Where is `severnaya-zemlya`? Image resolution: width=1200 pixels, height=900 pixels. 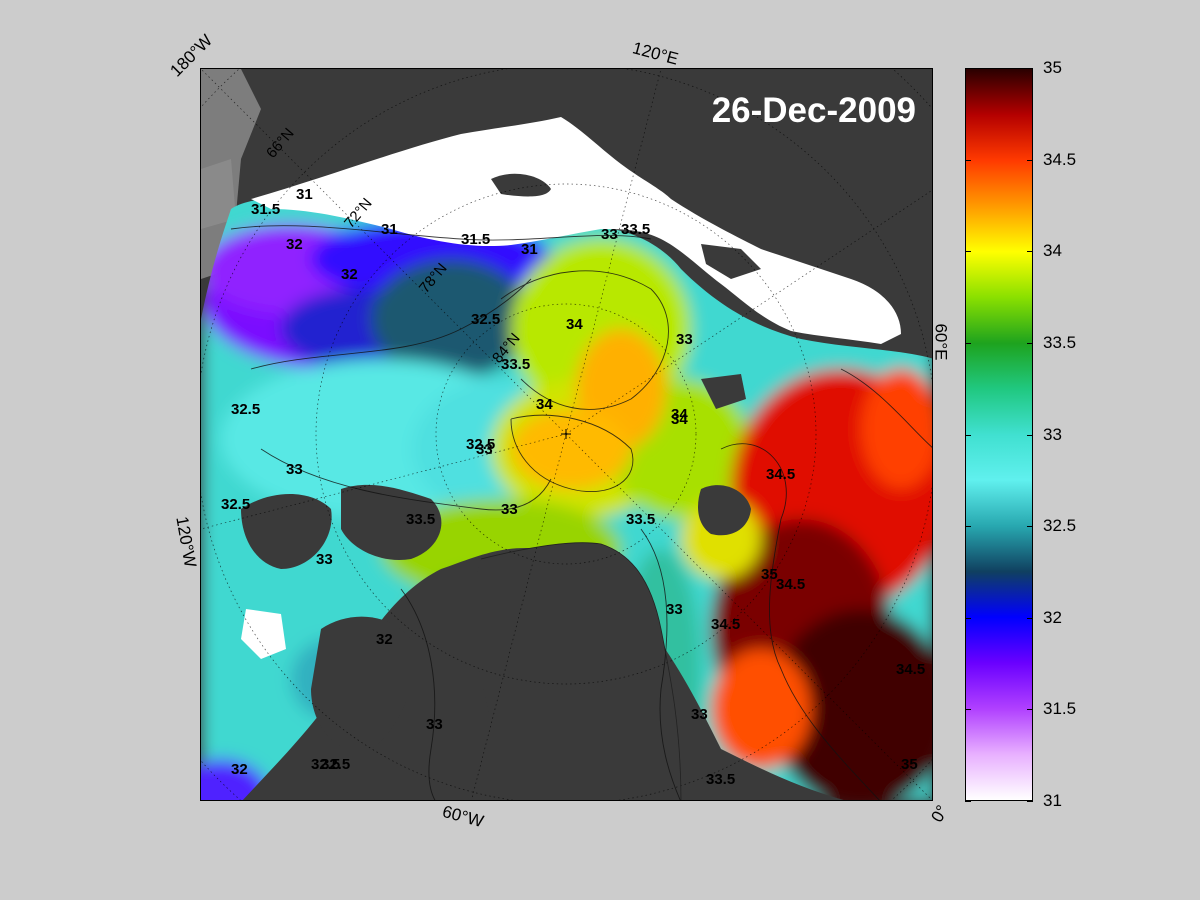
severnaya-zemlya is located at coordinates (731, 261).